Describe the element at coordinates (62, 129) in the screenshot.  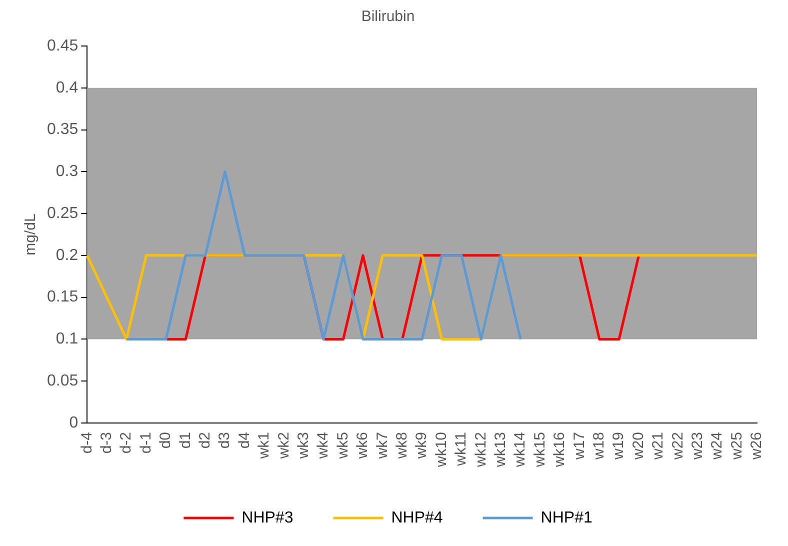
I see `y-tick-label: 0.35` at that location.